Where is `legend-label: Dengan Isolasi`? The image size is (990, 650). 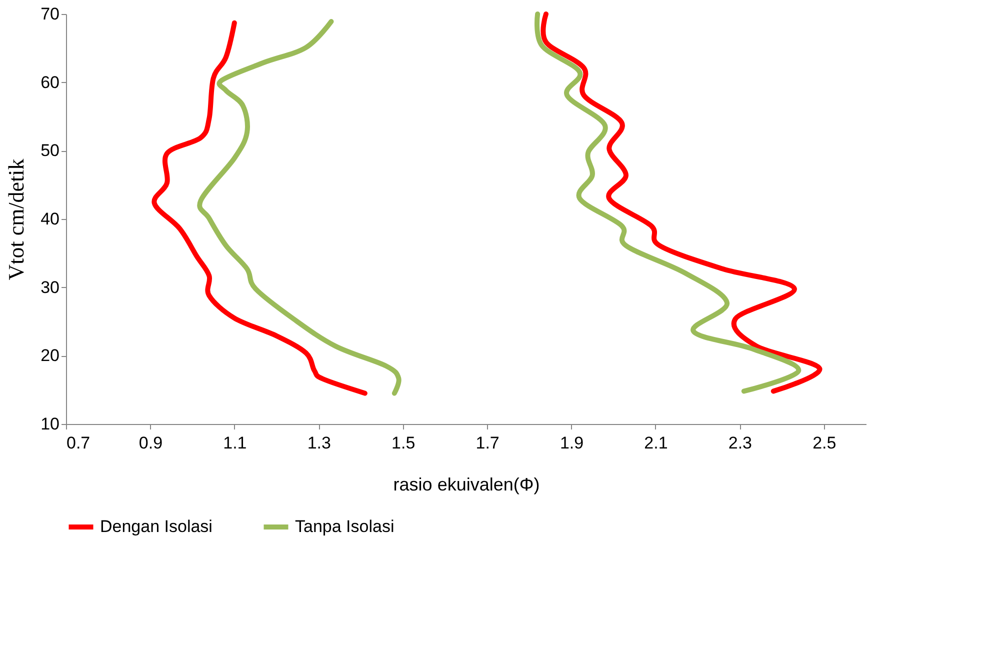 legend-label: Dengan Isolasi is located at coordinates (156, 526).